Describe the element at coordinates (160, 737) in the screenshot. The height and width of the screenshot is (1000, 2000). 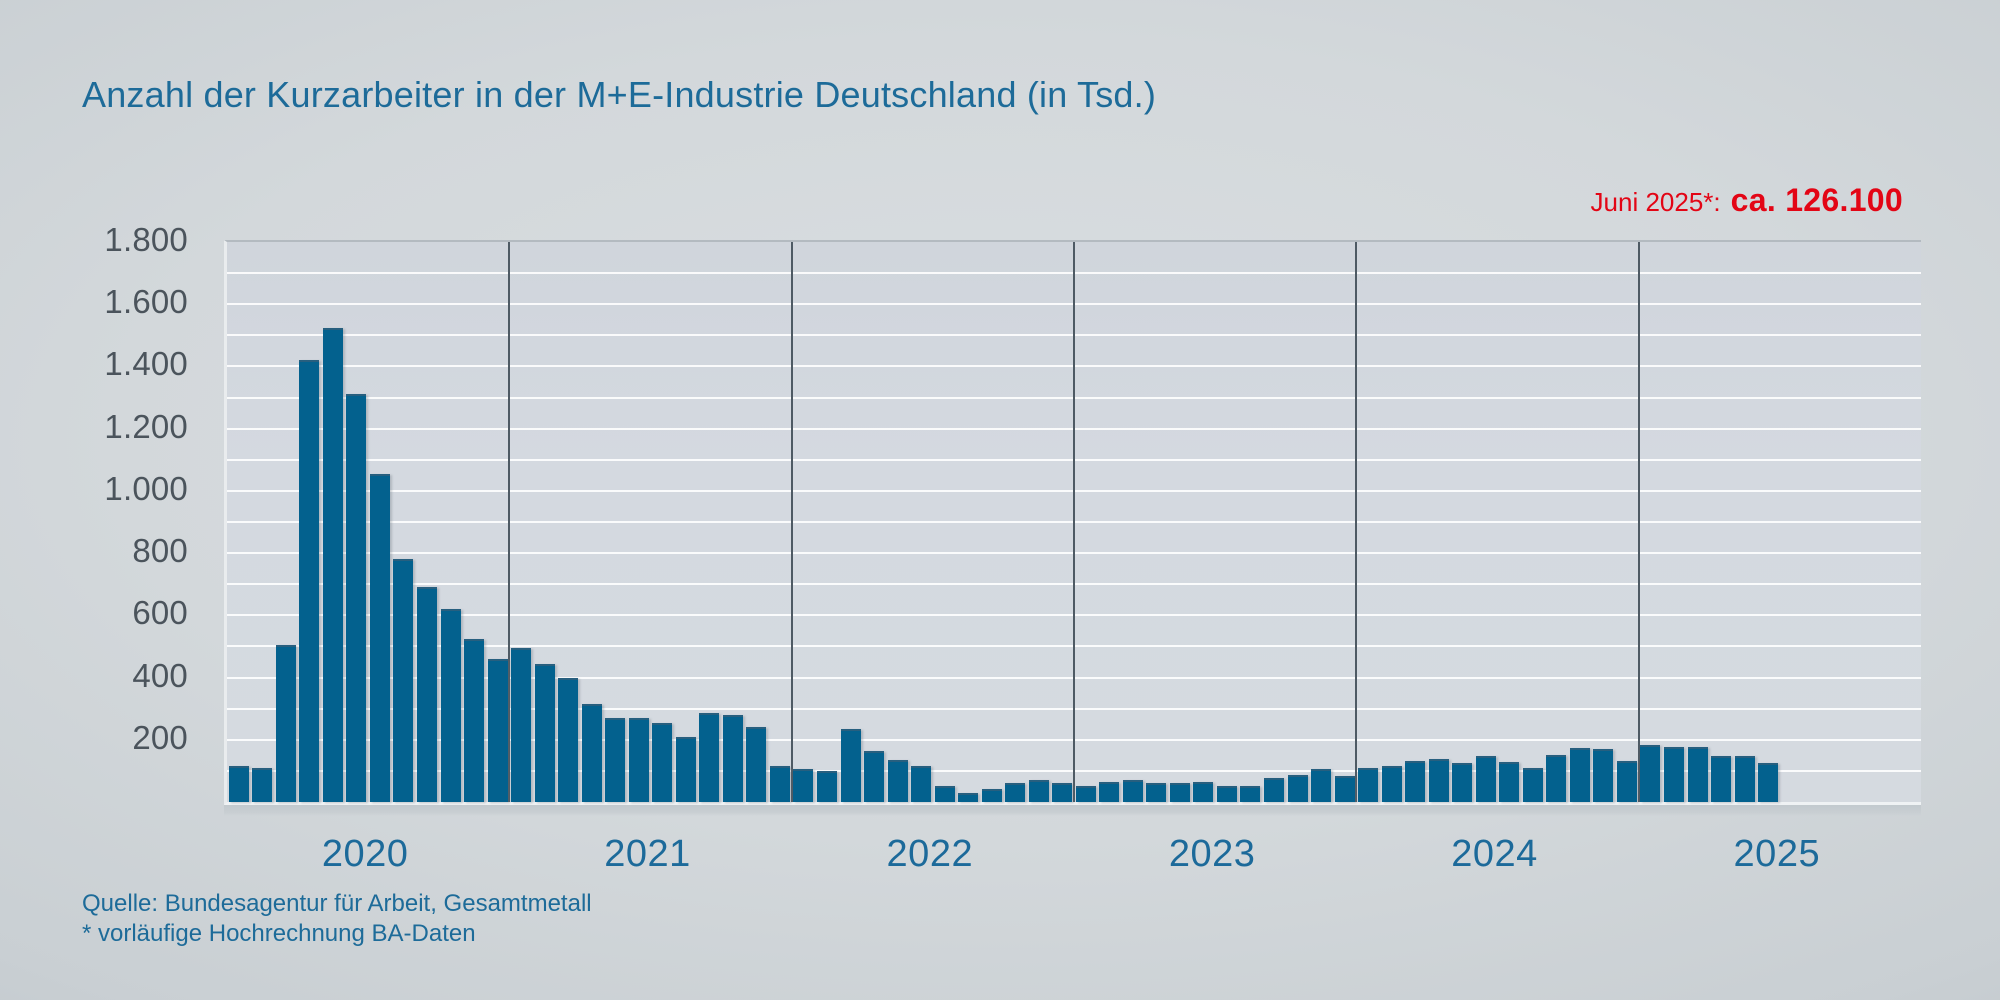
I see `y-tick-label: 200` at that location.